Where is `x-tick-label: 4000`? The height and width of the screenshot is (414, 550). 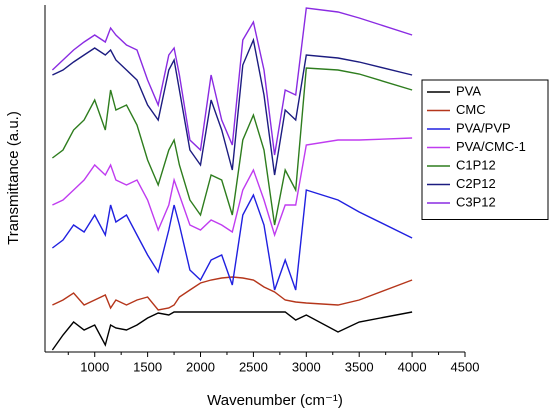
x-tick-label: 4000 is located at coordinates (412, 366).